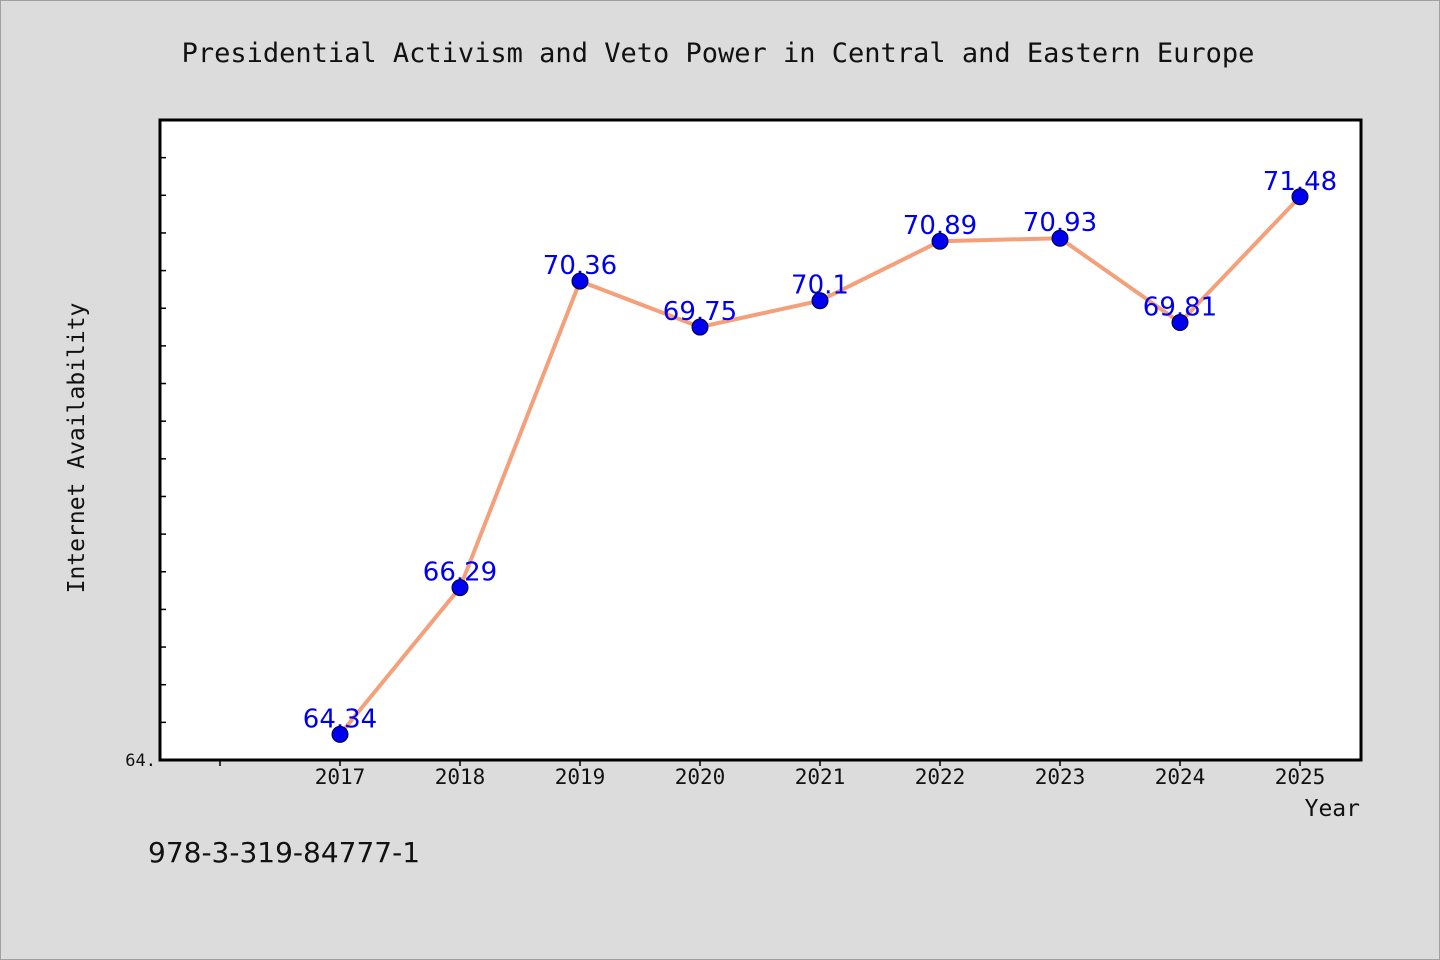  I want to click on y-axis-ticks, so click(163, 440).